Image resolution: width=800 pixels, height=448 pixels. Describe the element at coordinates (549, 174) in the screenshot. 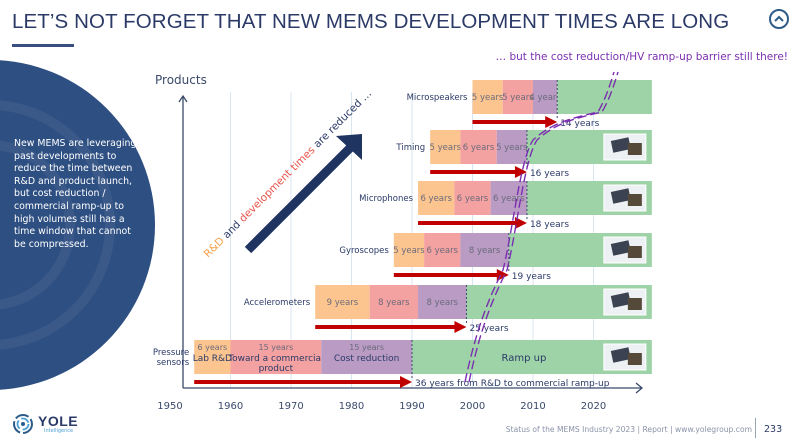

I see `total-duration-label: 16 years` at that location.